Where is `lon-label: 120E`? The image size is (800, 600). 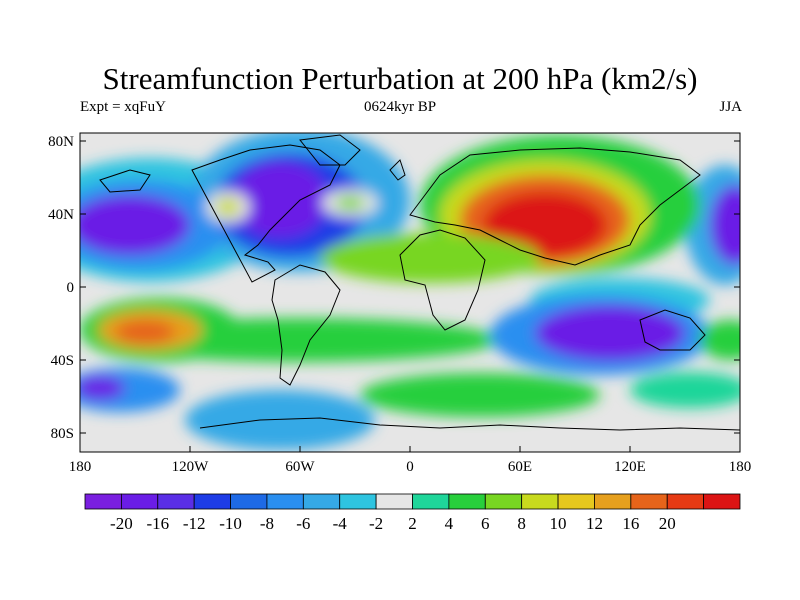
lon-label: 120E is located at coordinates (630, 467).